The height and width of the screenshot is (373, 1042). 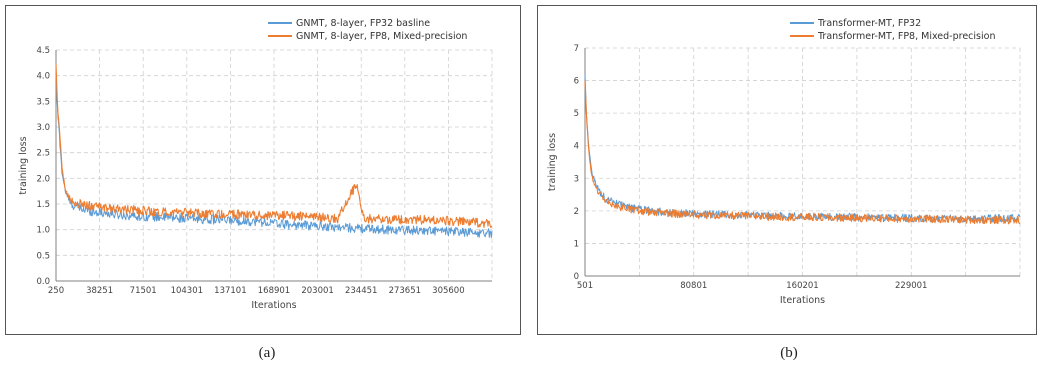 What do you see at coordinates (576, 147) in the screenshot?
I see `y-tick-label: 4` at bounding box center [576, 147].